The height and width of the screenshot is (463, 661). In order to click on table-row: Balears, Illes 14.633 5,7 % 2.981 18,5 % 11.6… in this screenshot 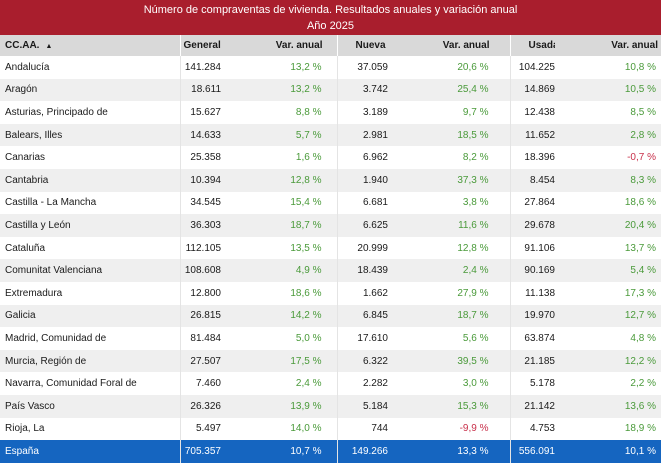, I will do `click(330, 135)`.